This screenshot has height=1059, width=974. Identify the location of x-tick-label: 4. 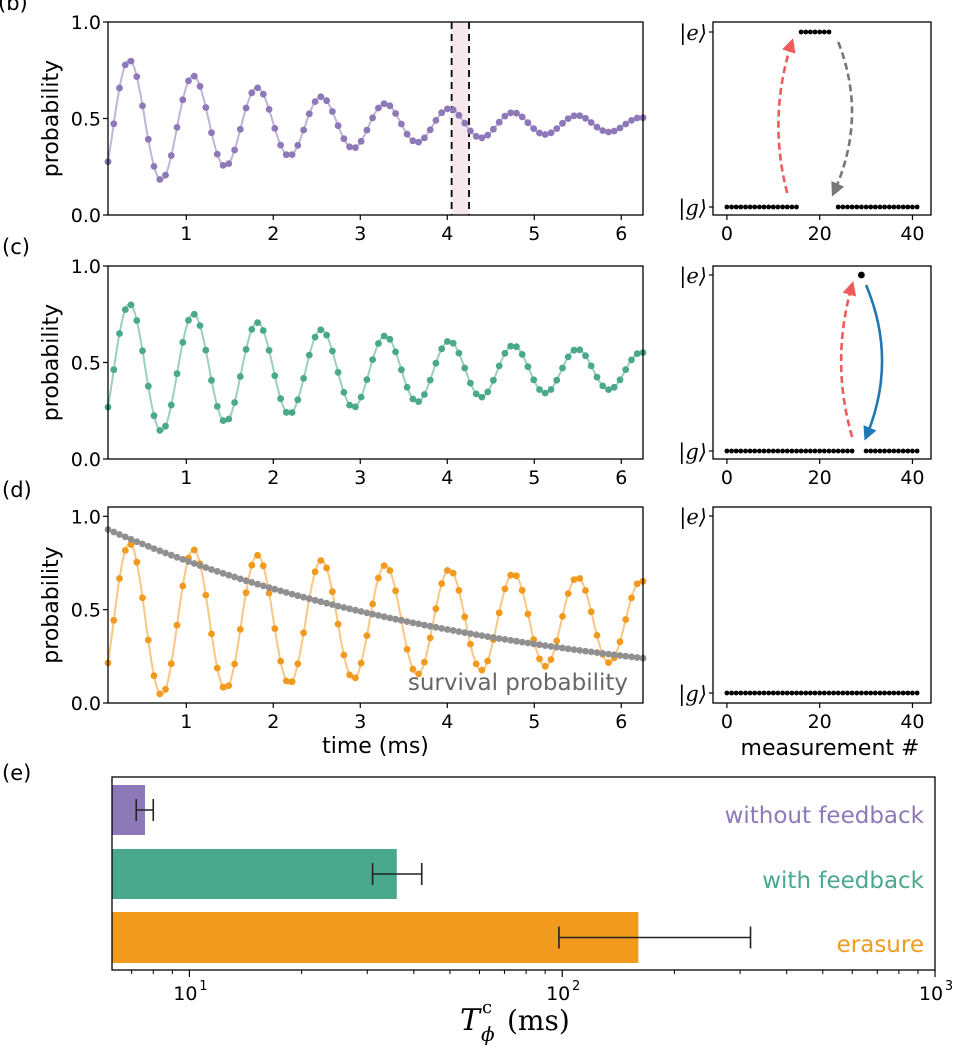
(447, 478).